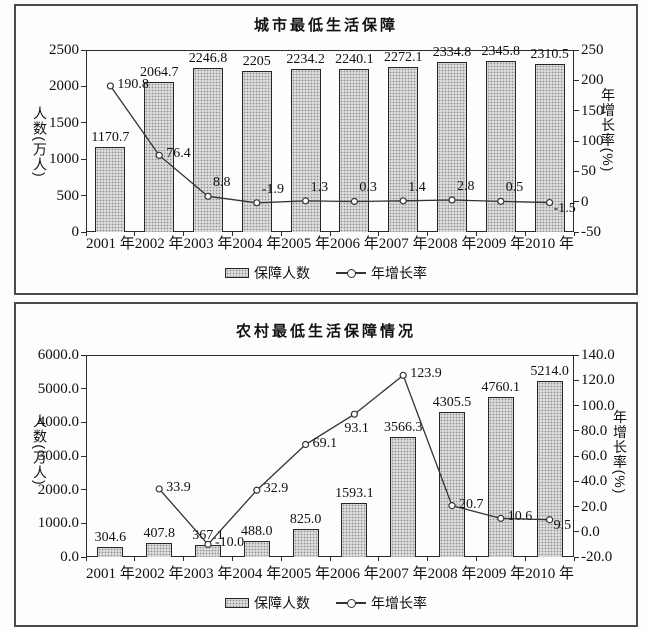 The width and height of the screenshot is (646, 630). Describe the element at coordinates (403, 57) in the screenshot. I see `bar-value-label: 2272.1` at that location.